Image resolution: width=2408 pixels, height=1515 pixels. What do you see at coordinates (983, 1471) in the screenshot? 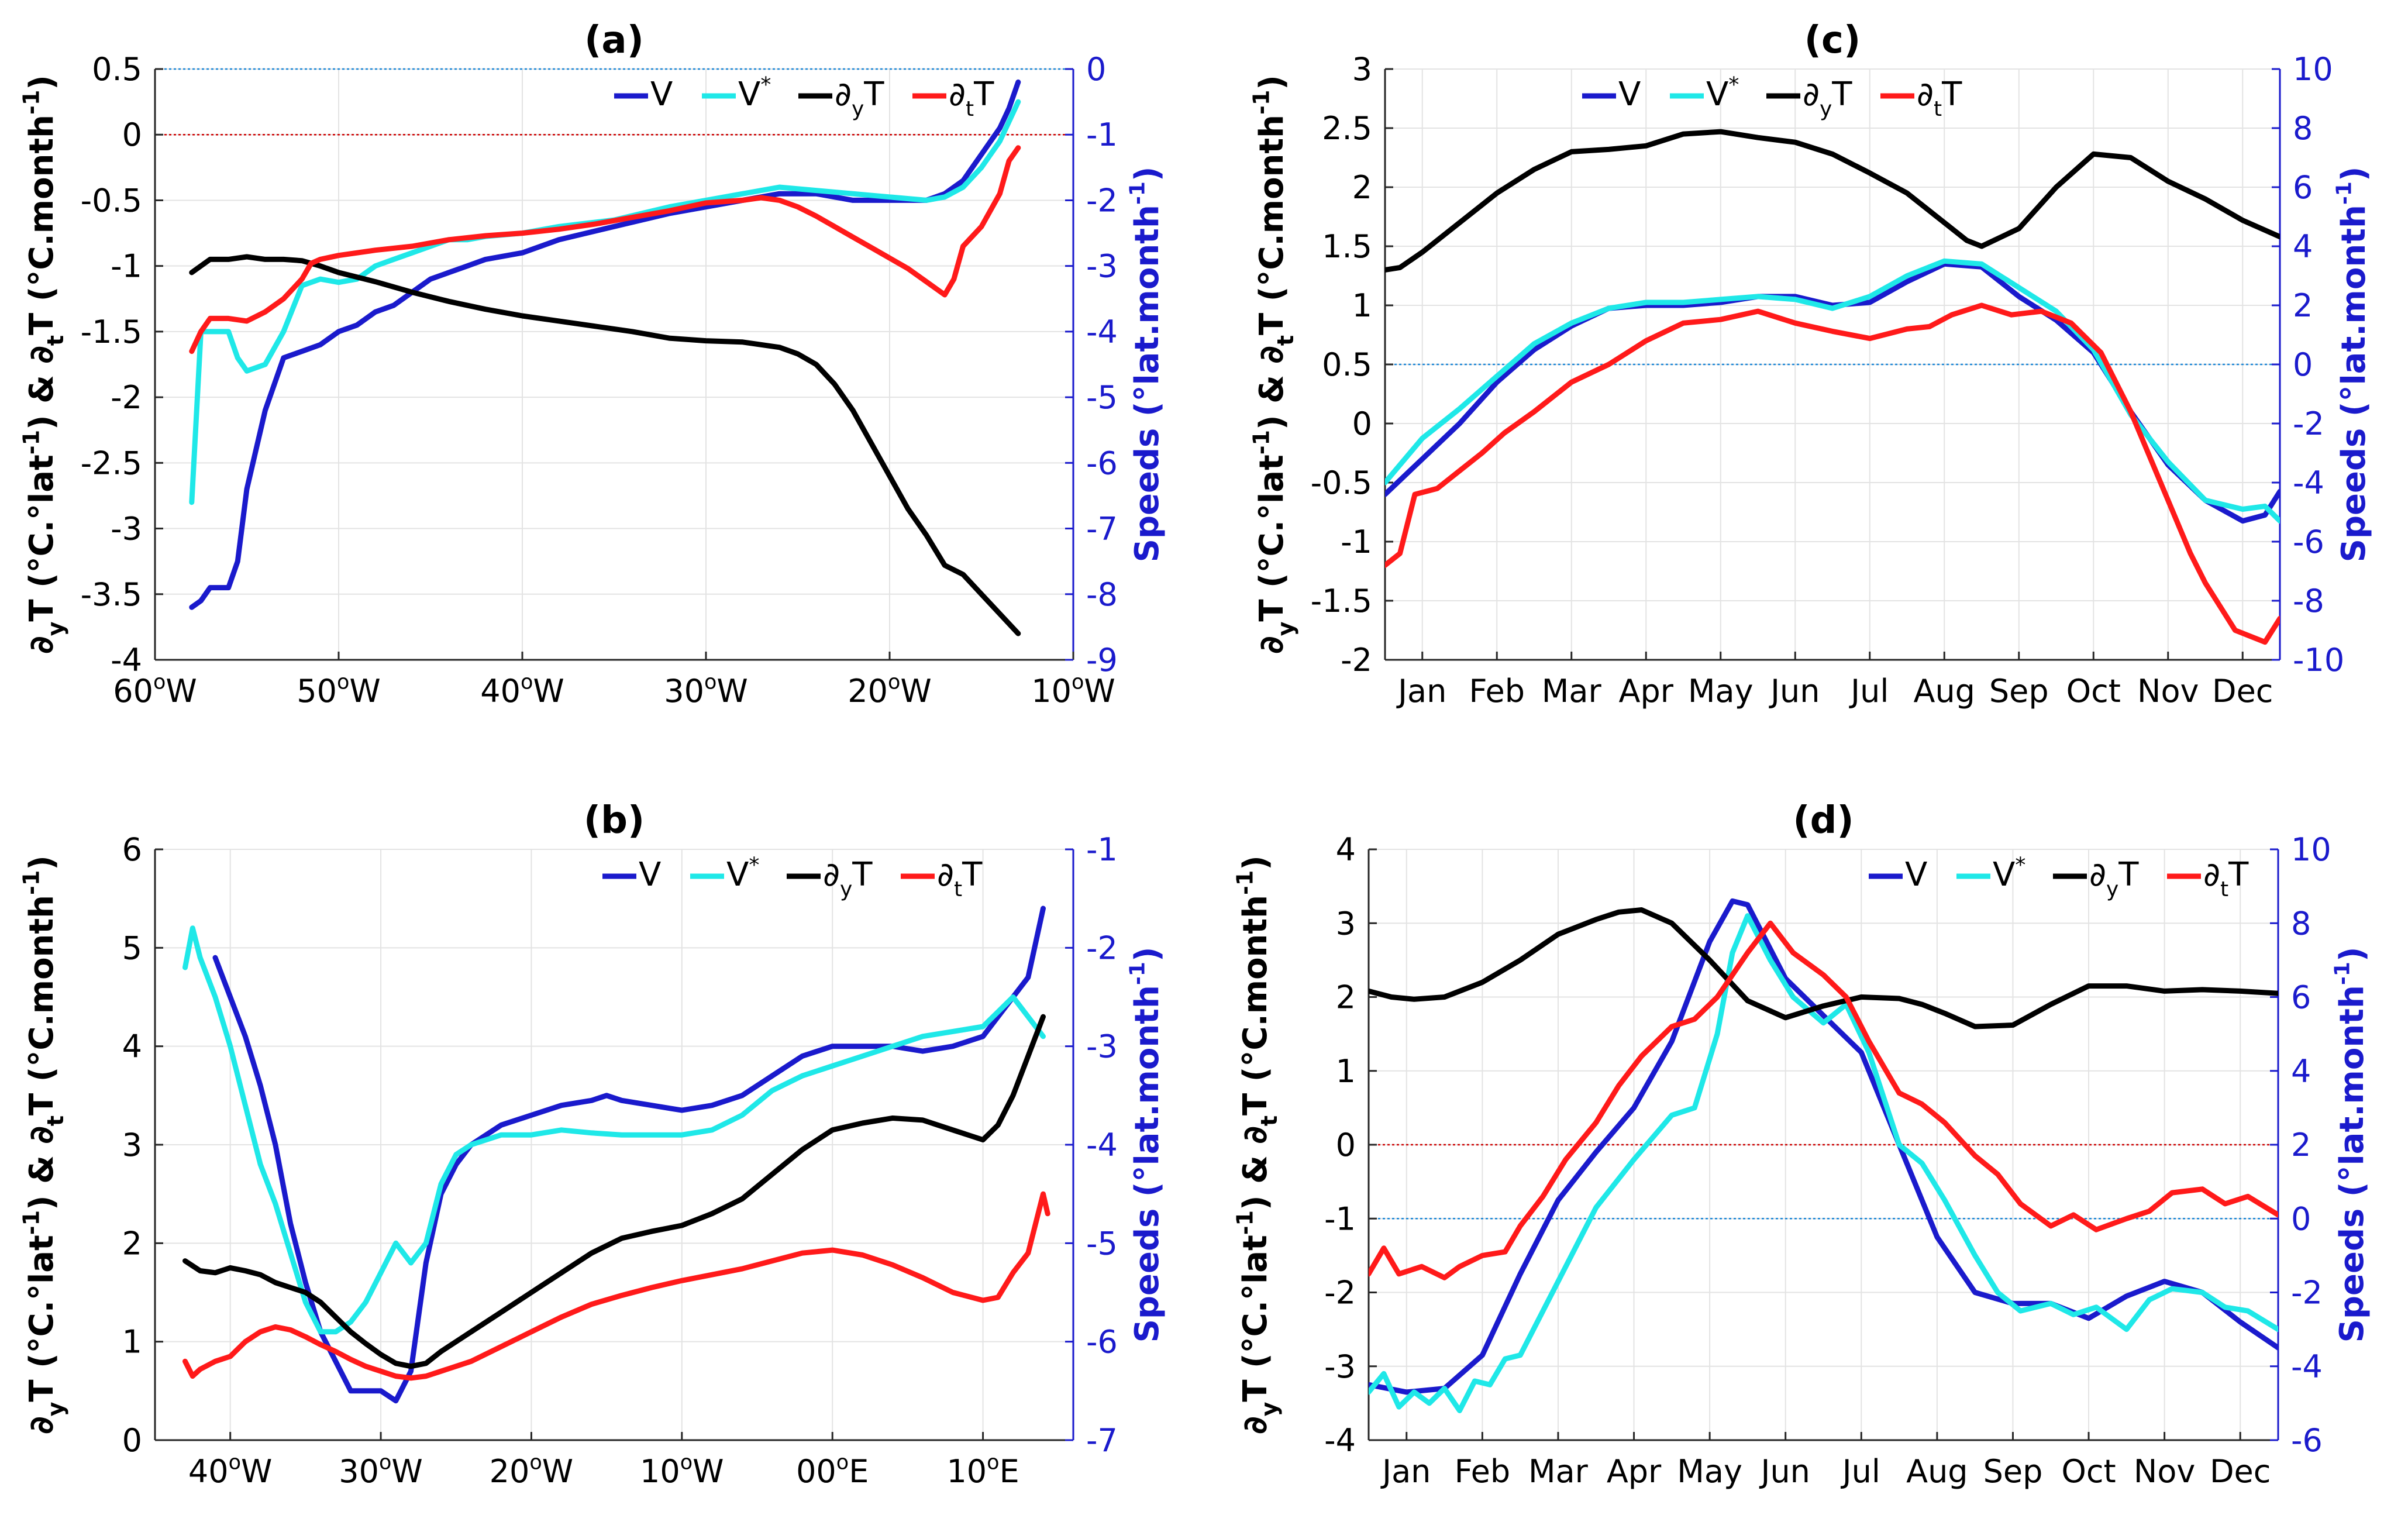
I see `x-tick-label: 10oE` at bounding box center [983, 1471].